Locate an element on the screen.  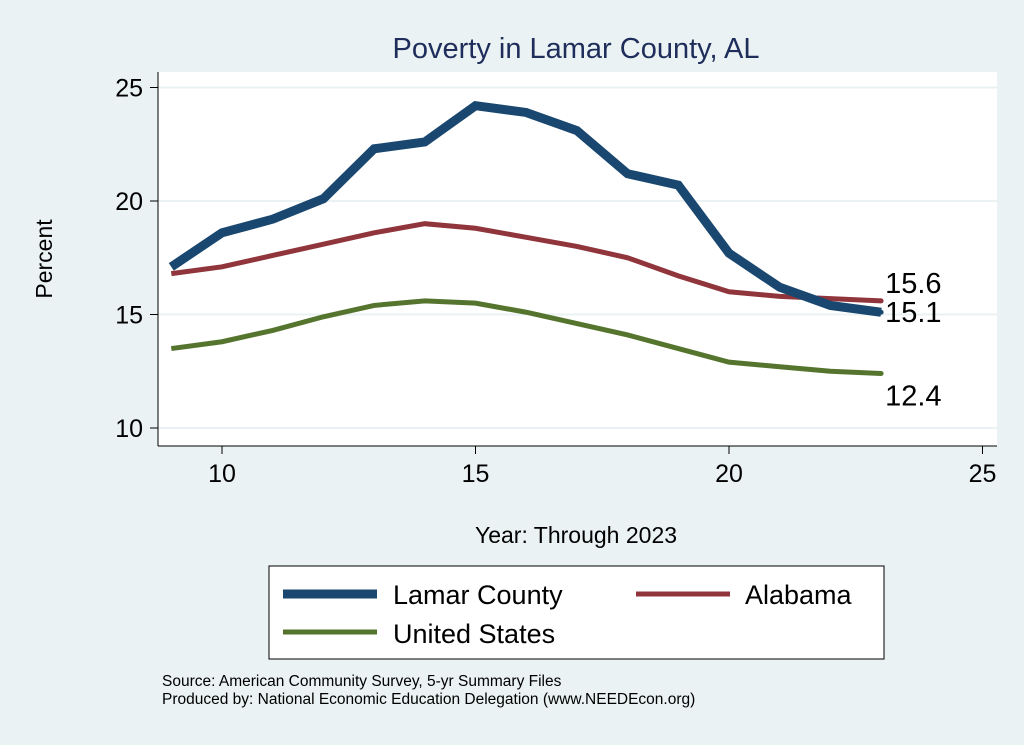
end-value-label: 15.1 is located at coordinates (913, 313).